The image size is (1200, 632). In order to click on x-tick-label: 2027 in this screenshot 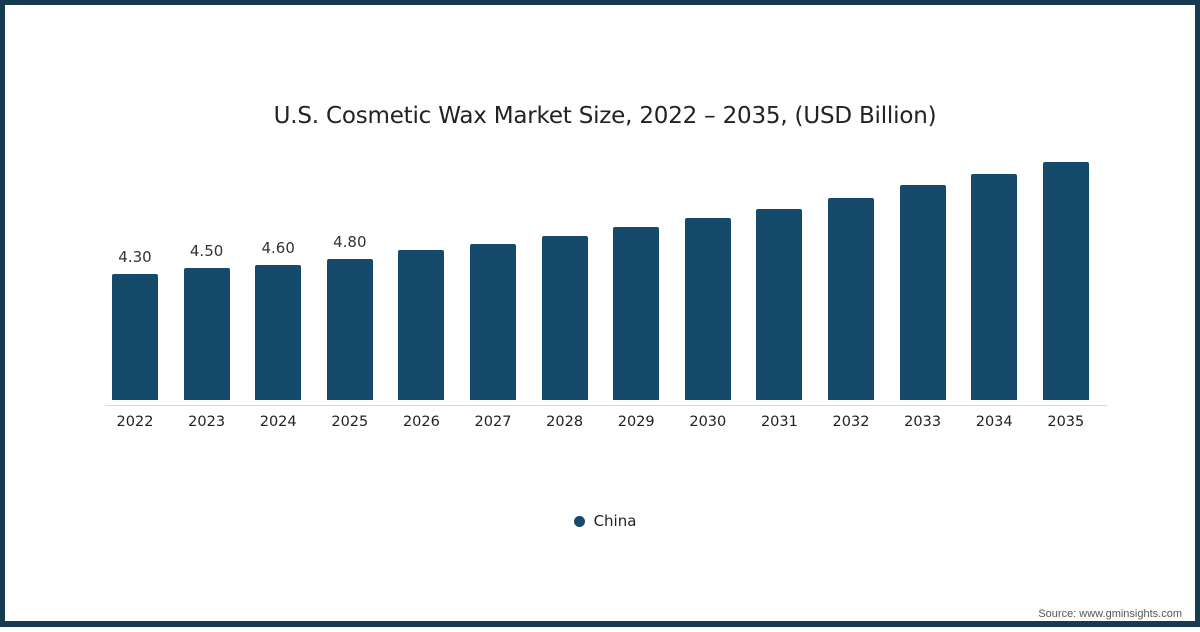, I will do `click(493, 422)`.